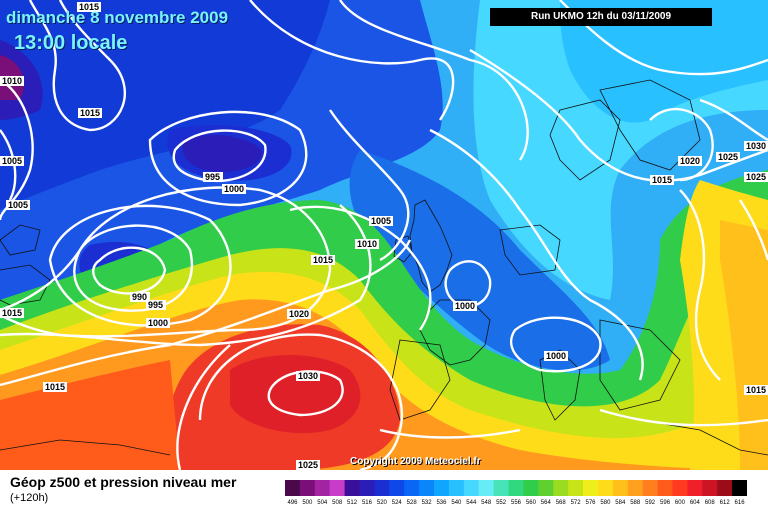 Image resolution: width=768 pixels, height=512 pixels. I want to click on legend-value: 512, so click(352, 503).